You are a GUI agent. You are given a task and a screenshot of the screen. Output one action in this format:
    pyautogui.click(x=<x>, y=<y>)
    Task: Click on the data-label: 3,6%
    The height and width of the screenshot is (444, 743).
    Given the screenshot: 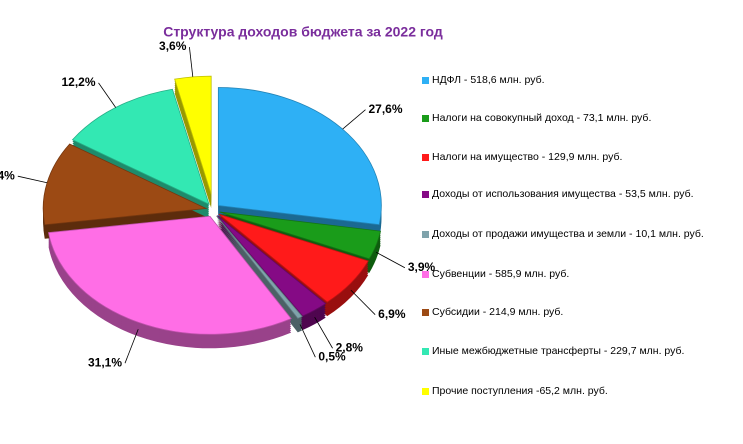 What is the action you would take?
    pyautogui.click(x=173, y=46)
    